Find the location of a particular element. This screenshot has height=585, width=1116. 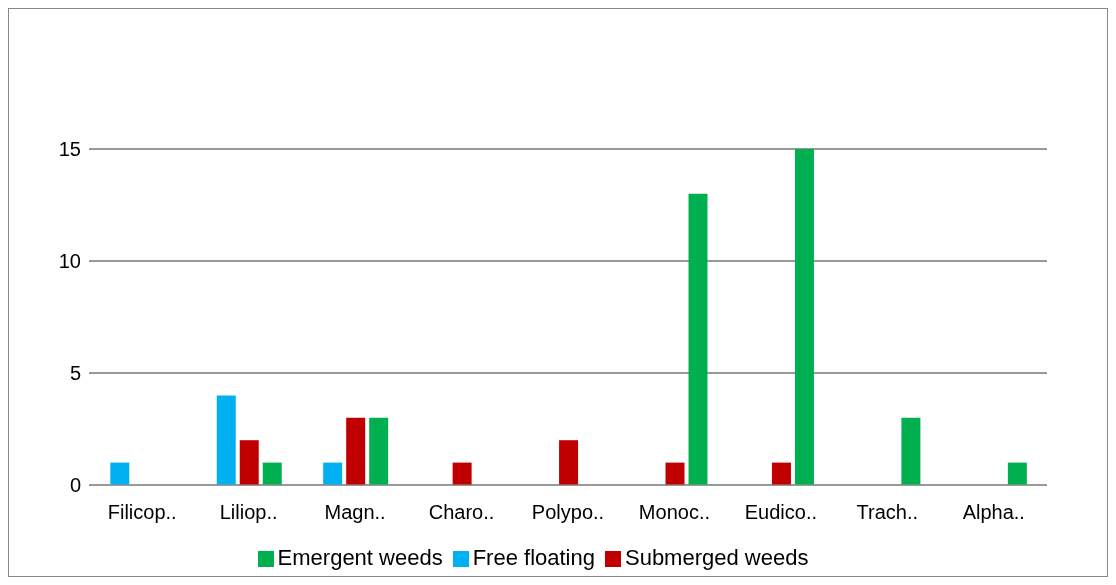

legend-label: Submerged weeds is located at coordinates (716, 557).